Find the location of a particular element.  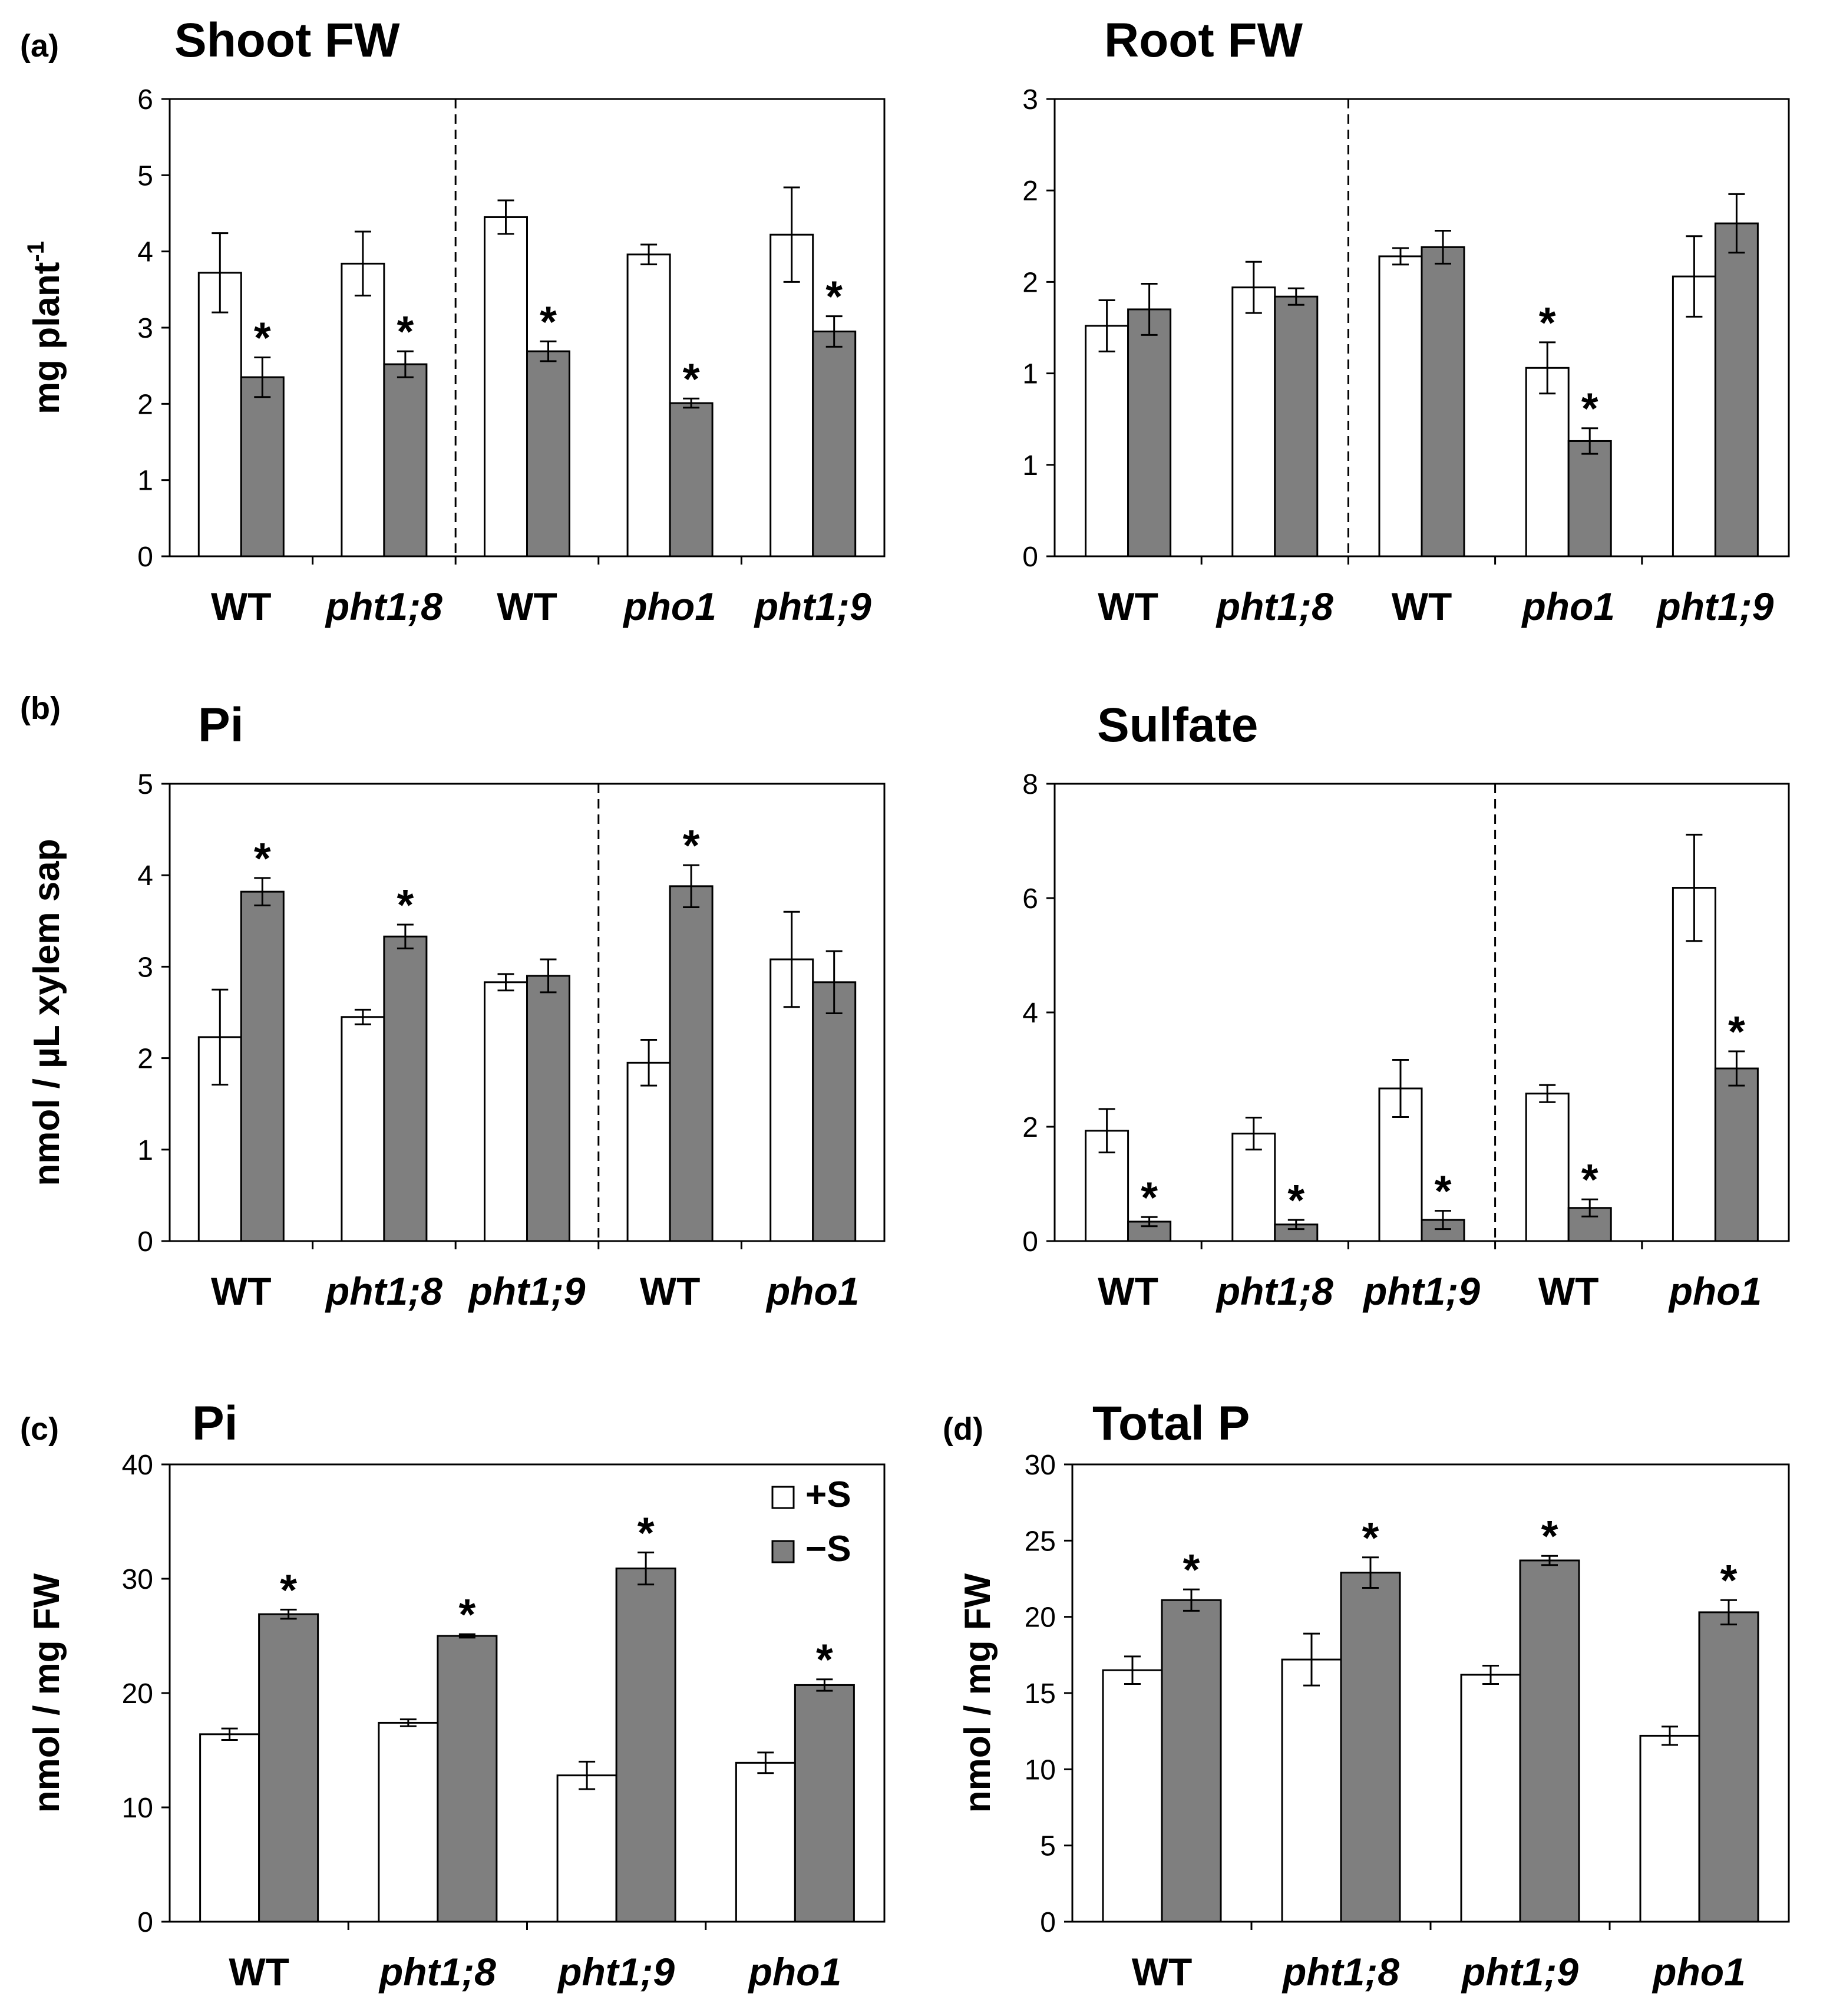

y-tick-label: 20 is located at coordinates (138, 1694).